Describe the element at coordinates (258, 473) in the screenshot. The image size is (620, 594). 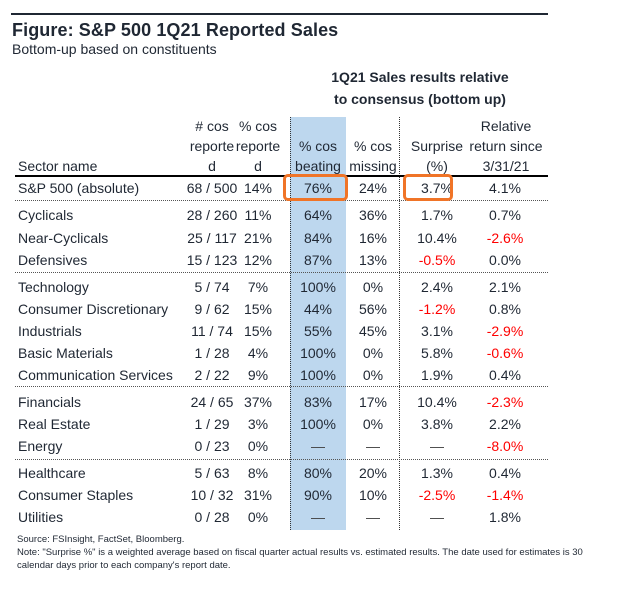
I see `pct-reported-cell: 8%` at that location.